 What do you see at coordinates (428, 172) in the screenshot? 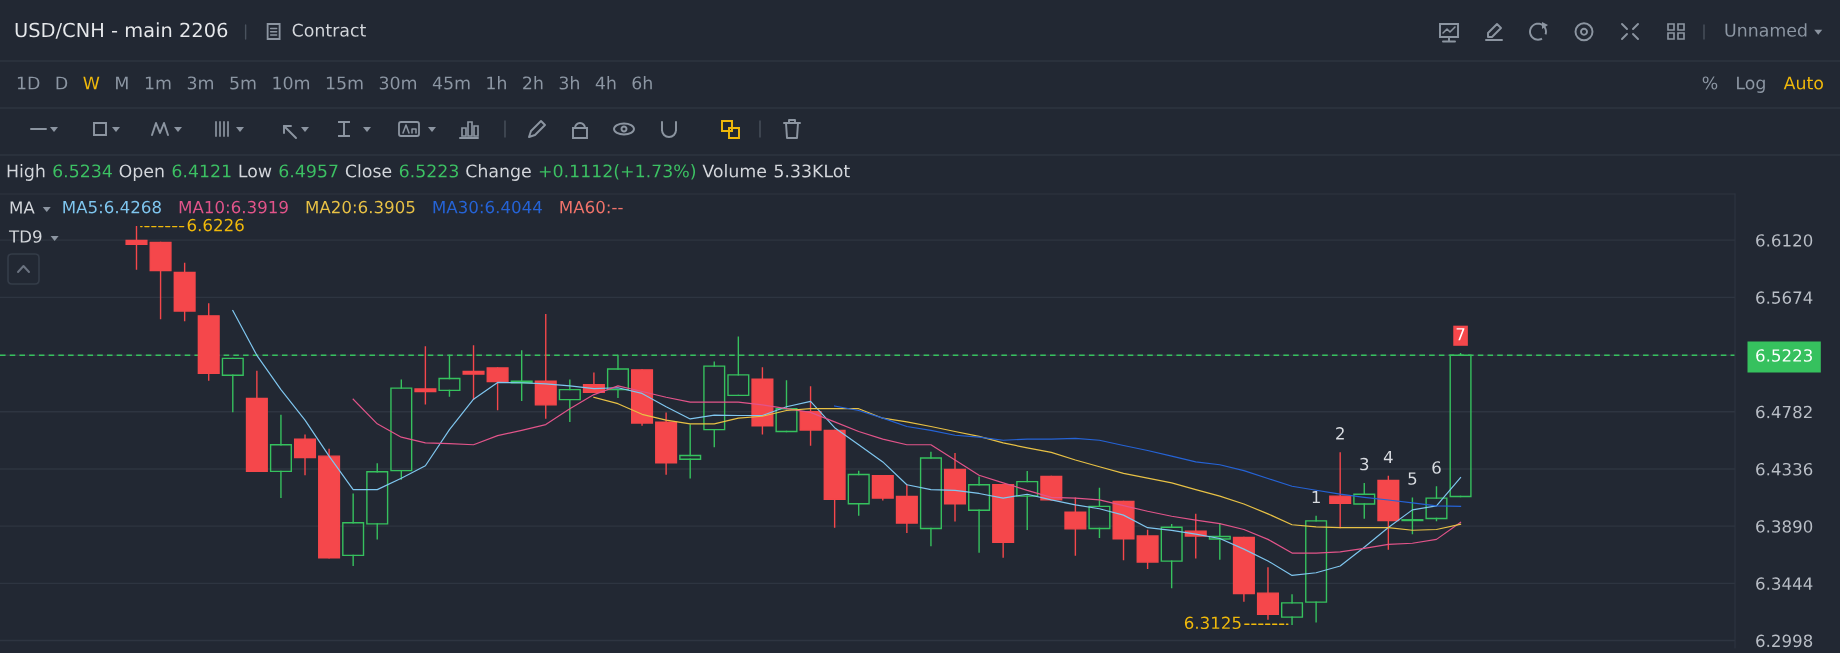
I see `text: High 6.5234 Open 6.4121 Low 6.4957 Close 6.5223 Change +0.1112(+1.73%) Volume 5.33KLot` at bounding box center [428, 172].